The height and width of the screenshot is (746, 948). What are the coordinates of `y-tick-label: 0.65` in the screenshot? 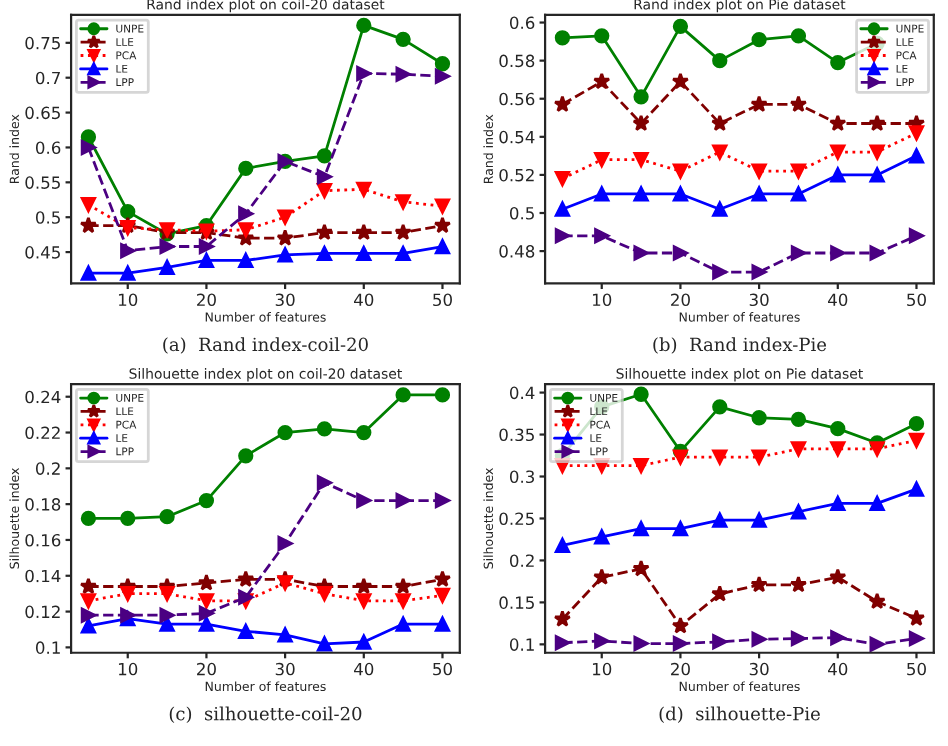 It's located at (42, 113).